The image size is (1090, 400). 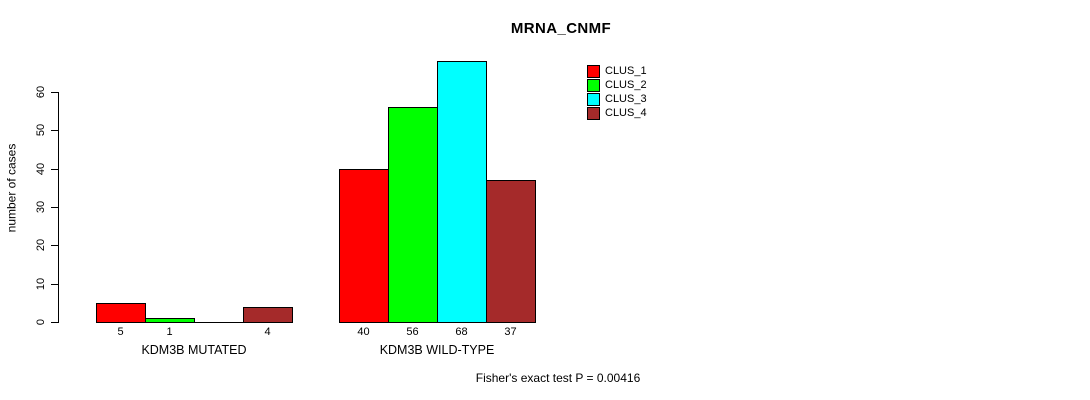 I want to click on y-tick-label-wrap: 20, so click(x=41, y=245).